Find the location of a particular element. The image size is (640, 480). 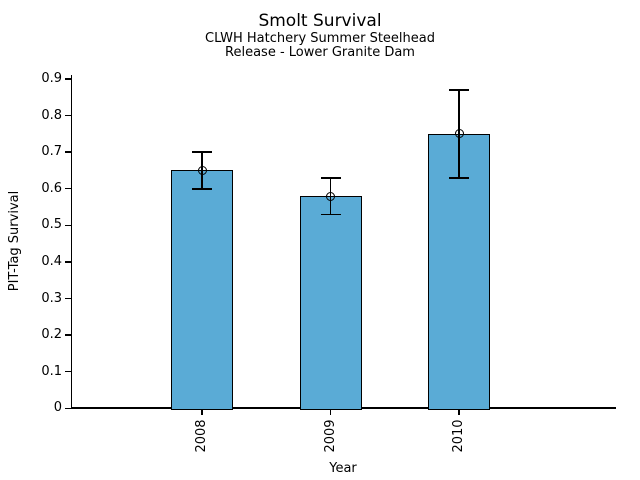

chart-subtitle-line2: Release - Lower Granite Dam is located at coordinates (320, 52).